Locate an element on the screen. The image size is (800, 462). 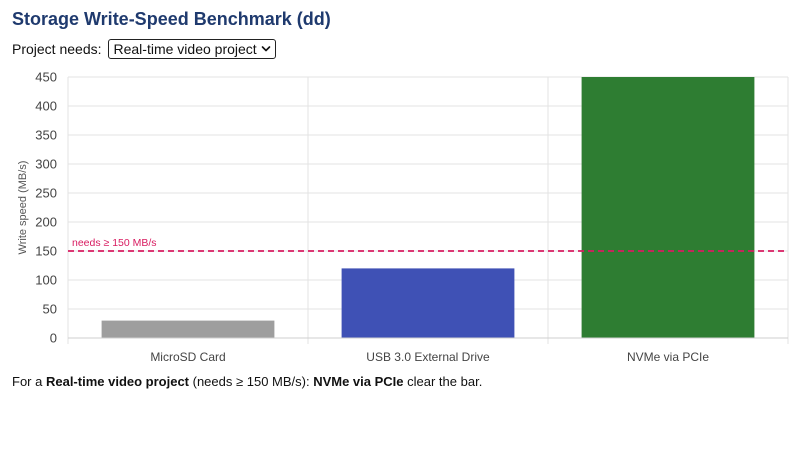
bar-usb-3-0-external-drive is located at coordinates (428, 303).